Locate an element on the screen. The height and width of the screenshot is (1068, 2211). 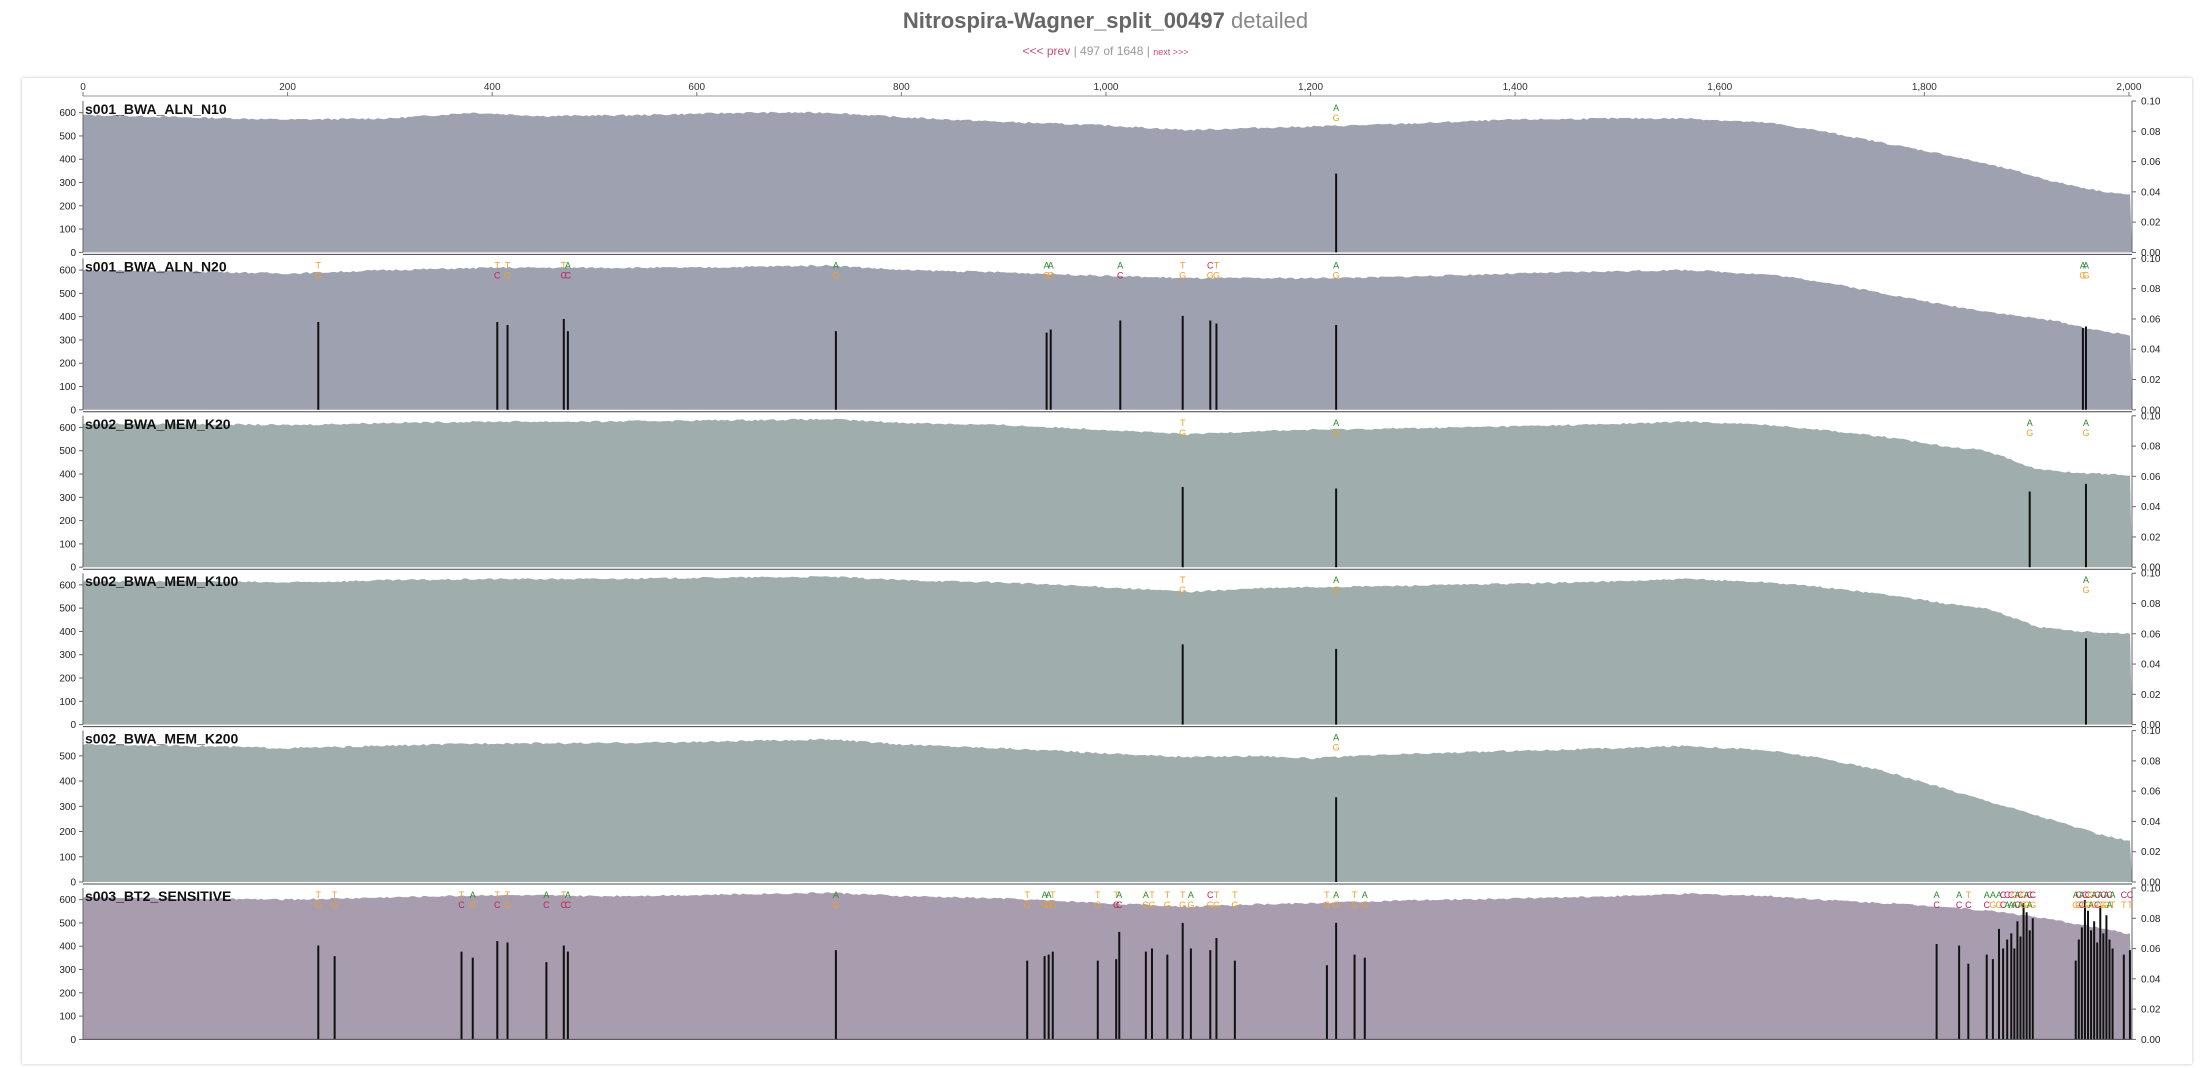
right-axis-tick-label: 0.04 is located at coordinates (2151, 665).